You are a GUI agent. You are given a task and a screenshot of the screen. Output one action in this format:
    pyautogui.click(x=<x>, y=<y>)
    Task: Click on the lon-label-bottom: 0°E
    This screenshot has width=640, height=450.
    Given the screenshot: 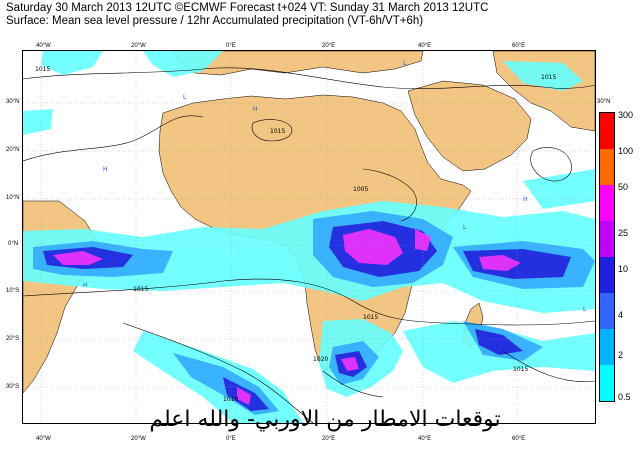 What is the action you would take?
    pyautogui.click(x=231, y=439)
    